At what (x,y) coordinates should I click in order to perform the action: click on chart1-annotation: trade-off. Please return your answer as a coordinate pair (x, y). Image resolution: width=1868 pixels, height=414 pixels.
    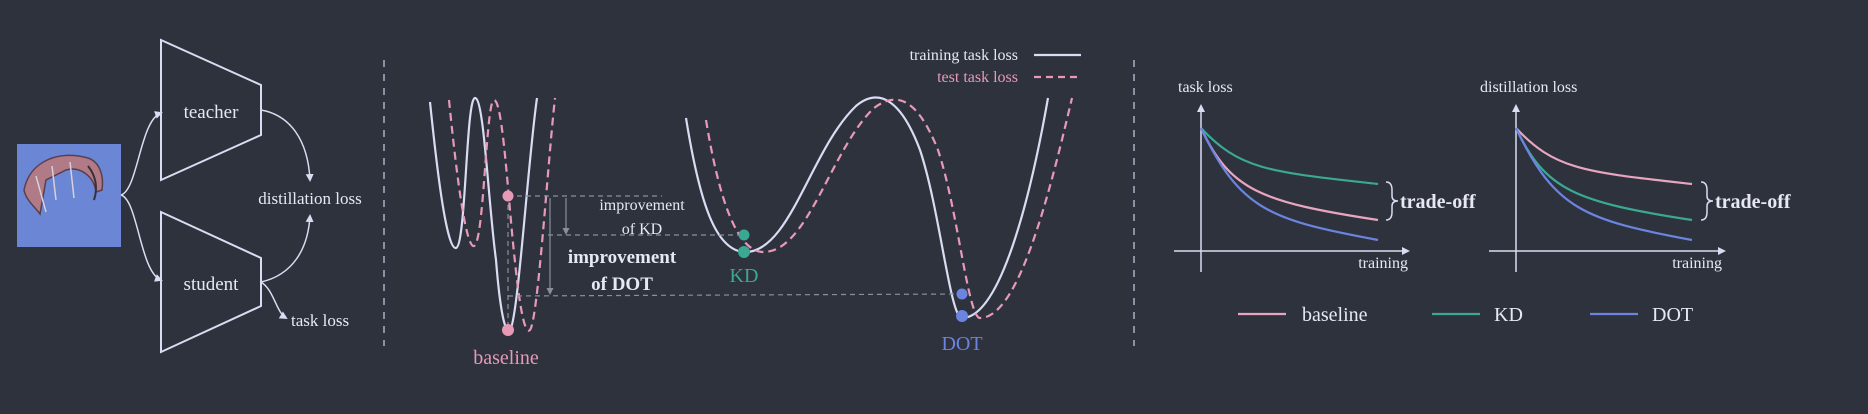
    Looking at the image, I should click on (1438, 202).